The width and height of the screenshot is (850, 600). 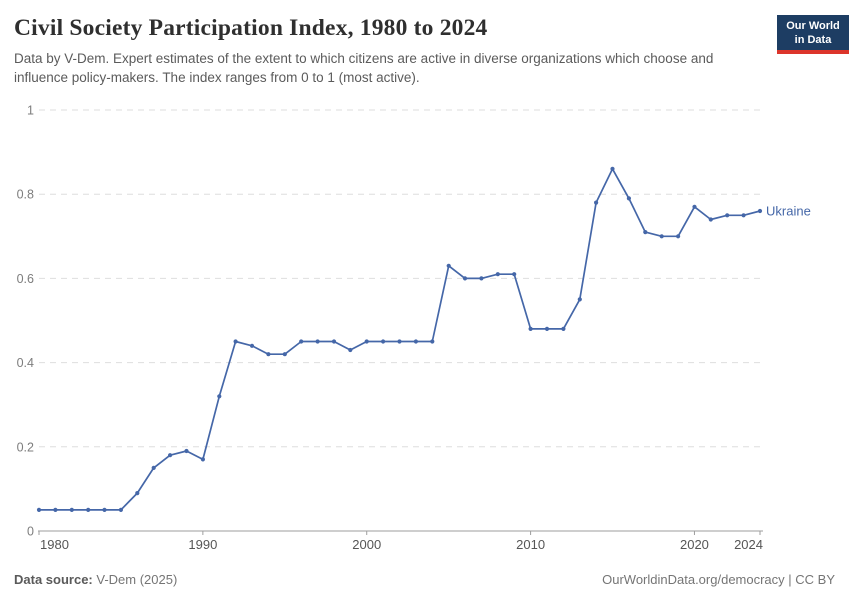 I want to click on x-tick-label: 2010, so click(x=530, y=544).